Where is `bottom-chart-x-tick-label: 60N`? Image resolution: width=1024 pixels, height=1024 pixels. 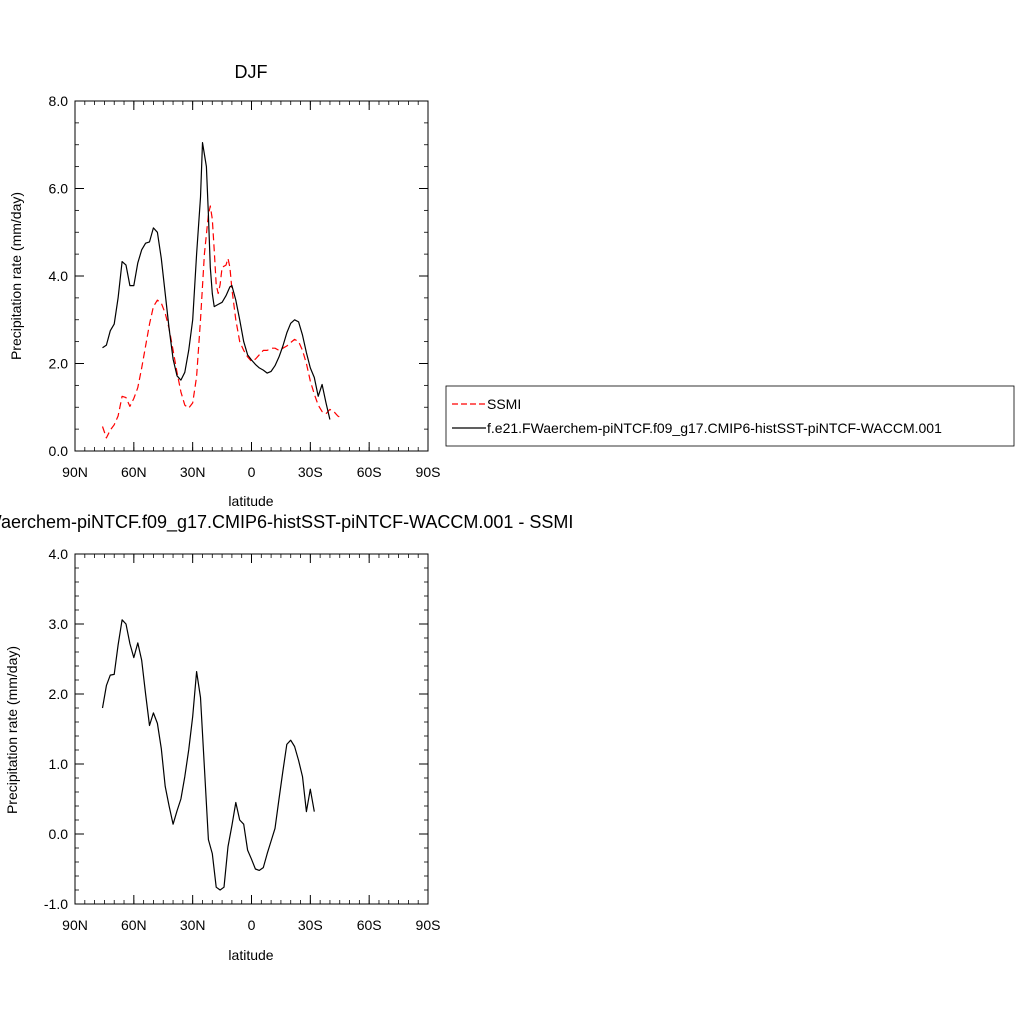 bottom-chart-x-tick-label: 60N is located at coordinates (134, 925).